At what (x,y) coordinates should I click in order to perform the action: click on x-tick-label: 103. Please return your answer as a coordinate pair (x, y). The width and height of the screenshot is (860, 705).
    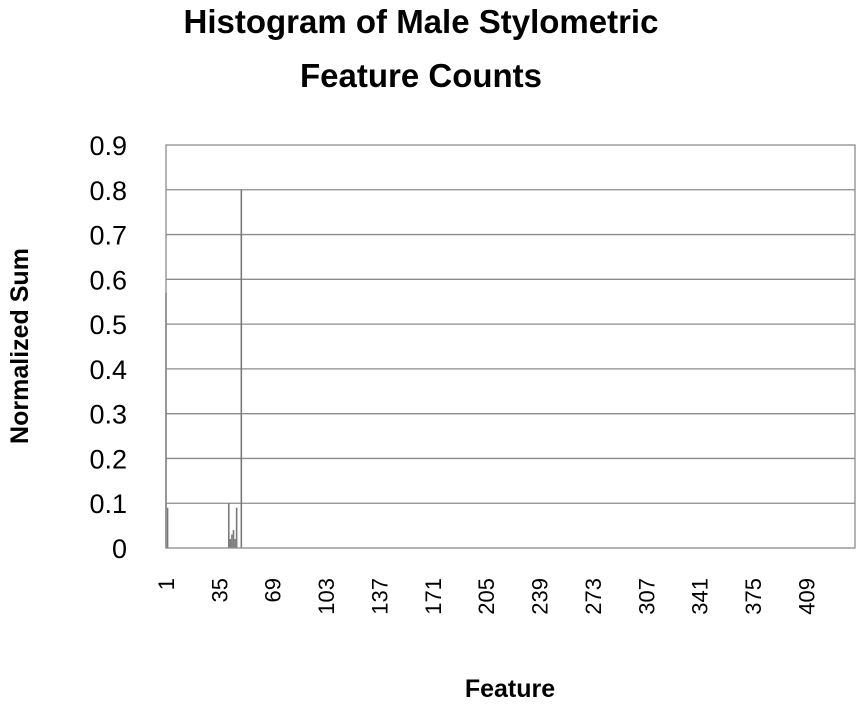
    Looking at the image, I should click on (326, 596).